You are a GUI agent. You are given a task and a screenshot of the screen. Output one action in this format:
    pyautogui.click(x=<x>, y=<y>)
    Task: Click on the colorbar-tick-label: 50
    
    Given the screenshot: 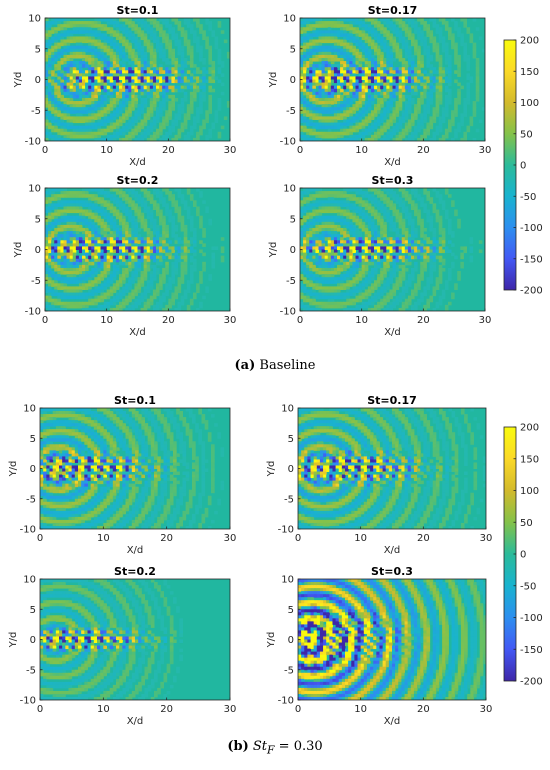 What is the action you would take?
    pyautogui.click(x=526, y=523)
    